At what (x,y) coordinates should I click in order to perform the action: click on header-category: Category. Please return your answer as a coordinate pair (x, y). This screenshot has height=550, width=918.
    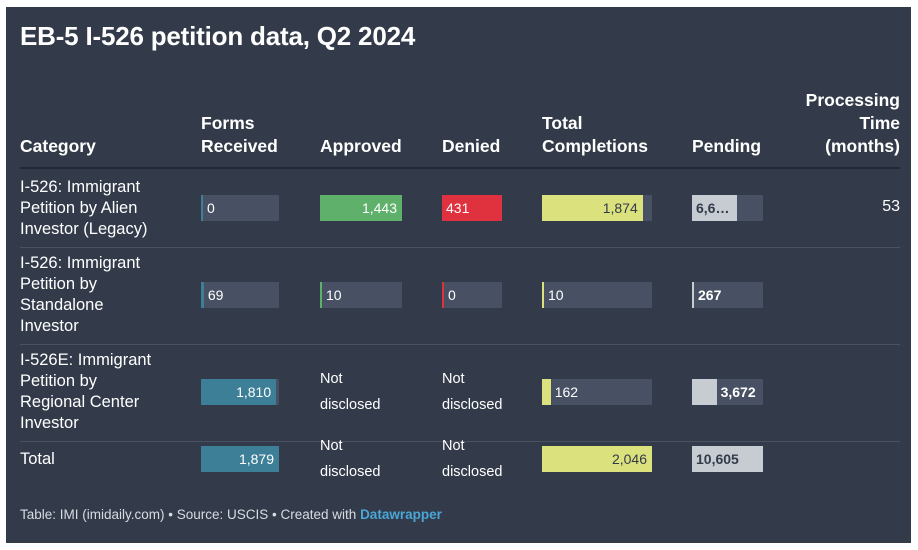
    Looking at the image, I should click on (58, 146).